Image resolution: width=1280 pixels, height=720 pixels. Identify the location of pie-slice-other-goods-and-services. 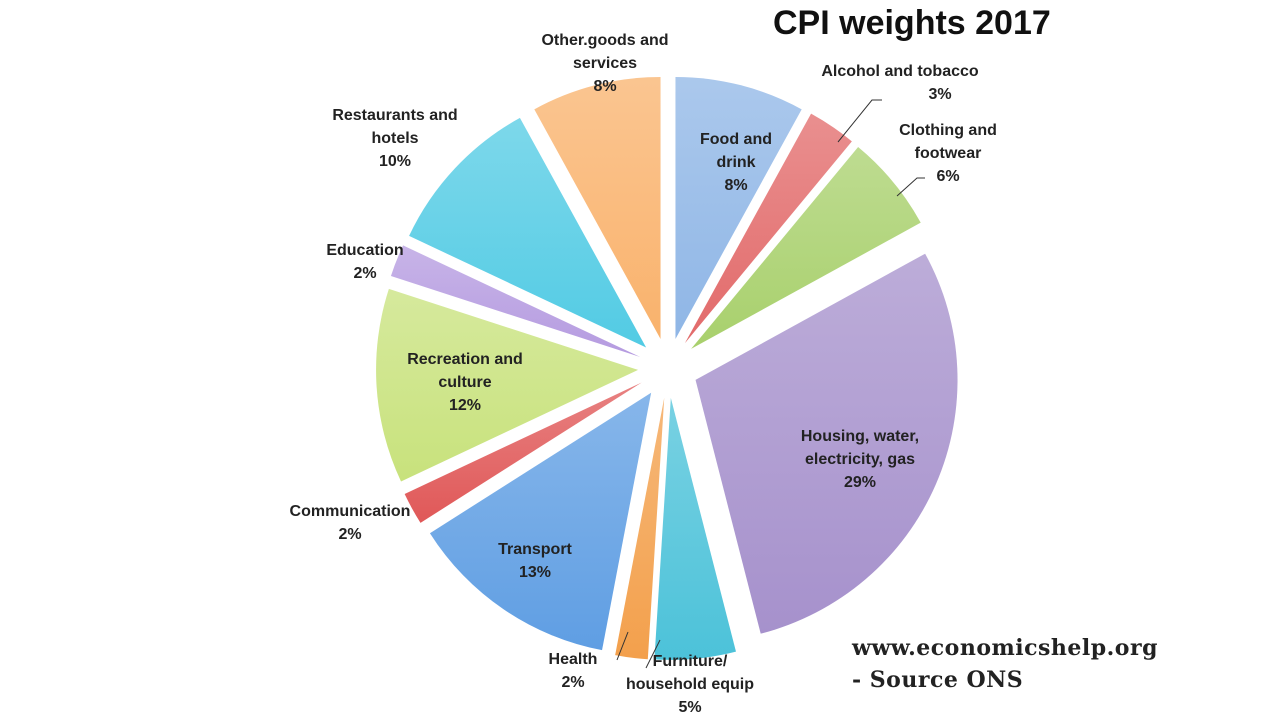
(597, 207).